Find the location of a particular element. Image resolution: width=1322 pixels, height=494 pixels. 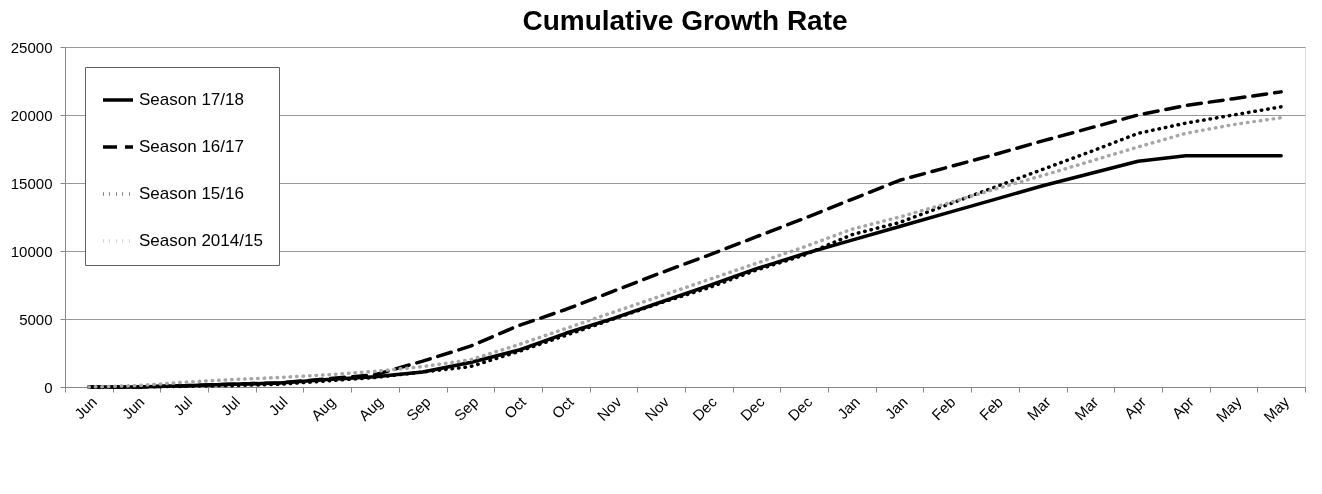

legend-label: Season 2014/15 is located at coordinates (201, 240).